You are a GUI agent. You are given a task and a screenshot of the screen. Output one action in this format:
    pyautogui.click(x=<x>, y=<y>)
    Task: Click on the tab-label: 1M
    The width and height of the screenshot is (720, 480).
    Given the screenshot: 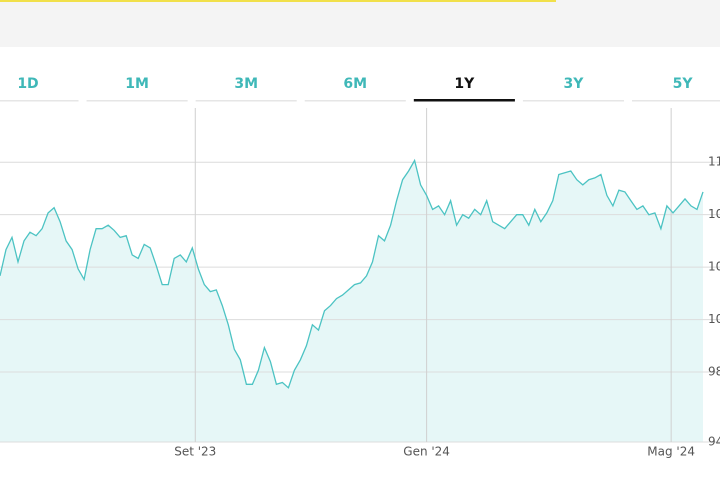 What is the action you would take?
    pyautogui.click(x=137, y=84)
    